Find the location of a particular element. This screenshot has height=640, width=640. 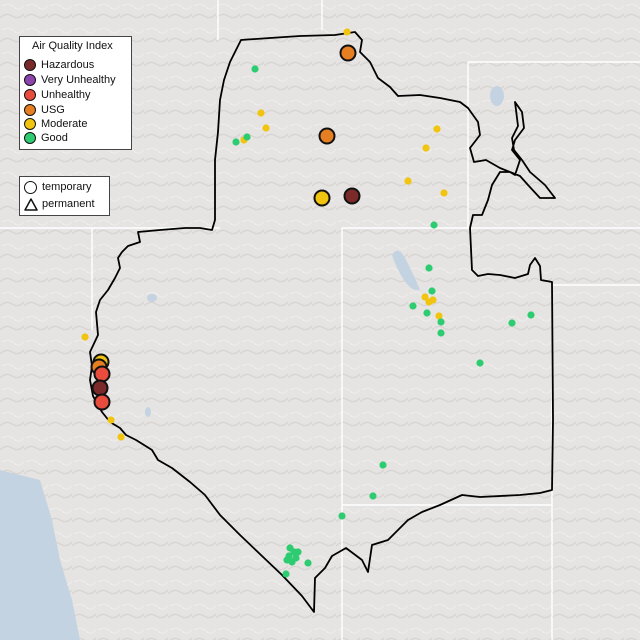

legend-item-moderate: Moderate is located at coordinates (55, 124).